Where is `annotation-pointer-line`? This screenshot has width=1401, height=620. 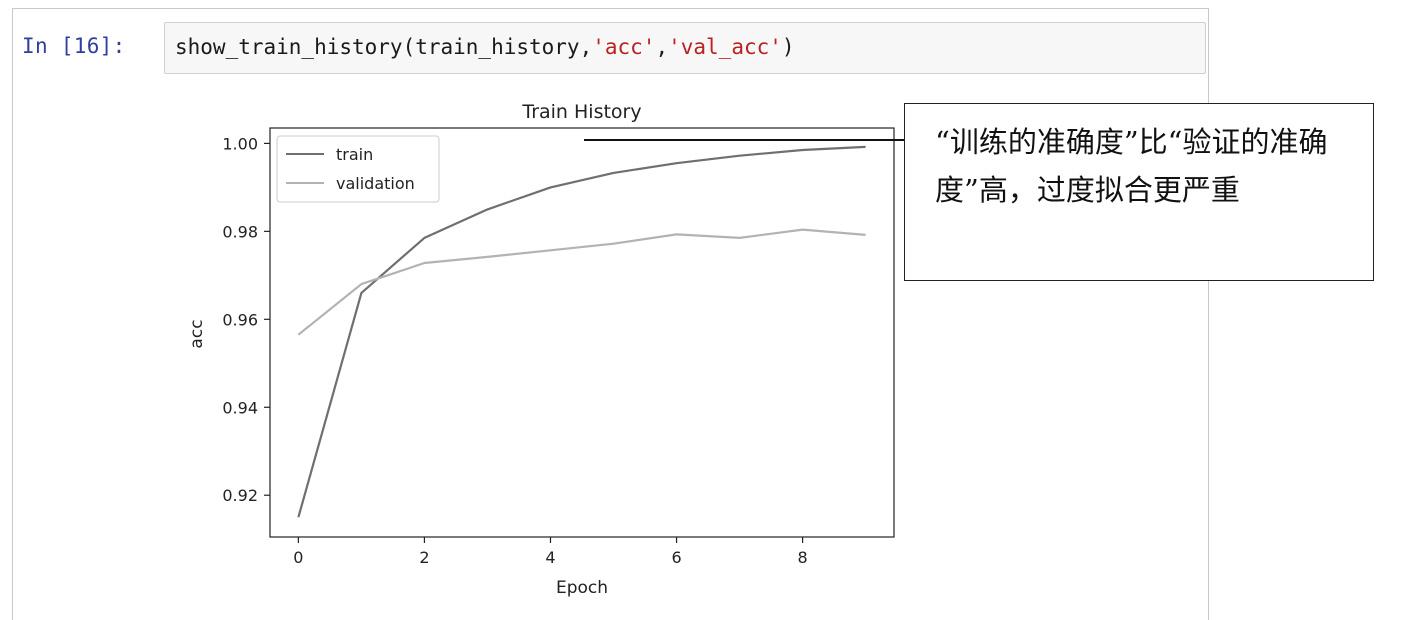 annotation-pointer-line is located at coordinates (745, 140).